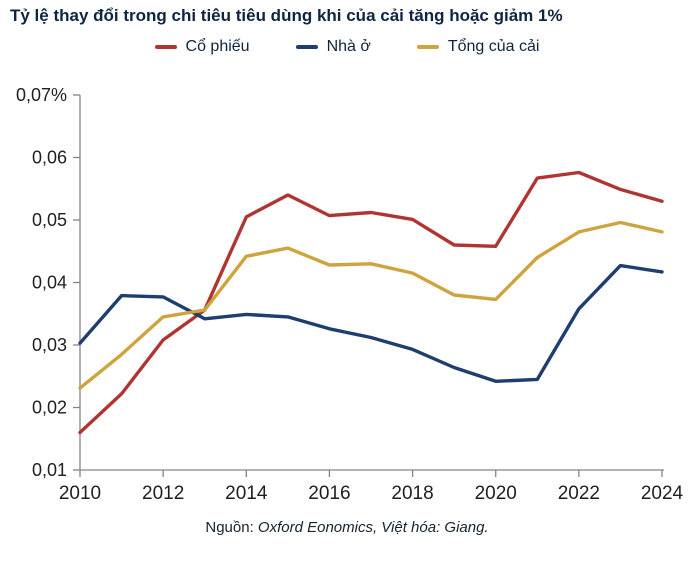 Image resolution: width=694 pixels, height=562 pixels. Describe the element at coordinates (80, 493) in the screenshot. I see `x-tick-label: 2010` at that location.